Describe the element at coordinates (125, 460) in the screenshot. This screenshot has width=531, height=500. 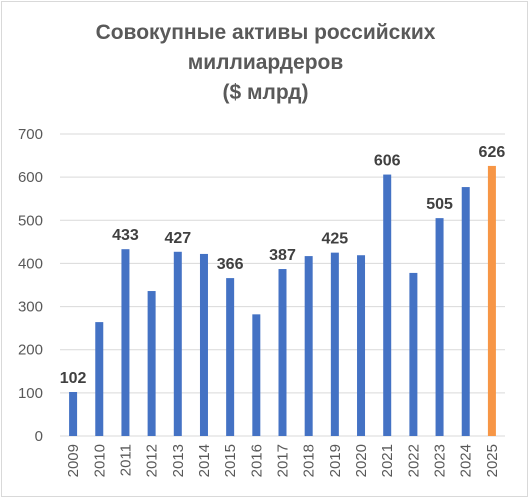
I see `x-tick-label: 2011` at that location.